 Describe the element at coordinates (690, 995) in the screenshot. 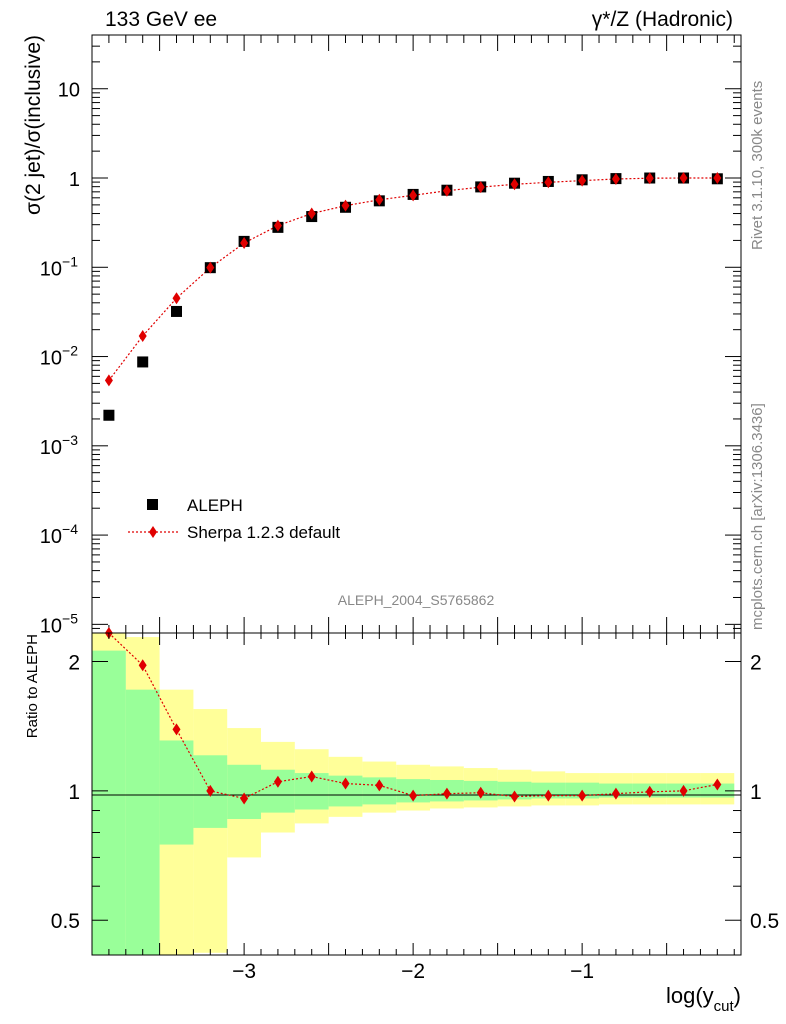

I see `x-axis-title-main: log(y` at that location.